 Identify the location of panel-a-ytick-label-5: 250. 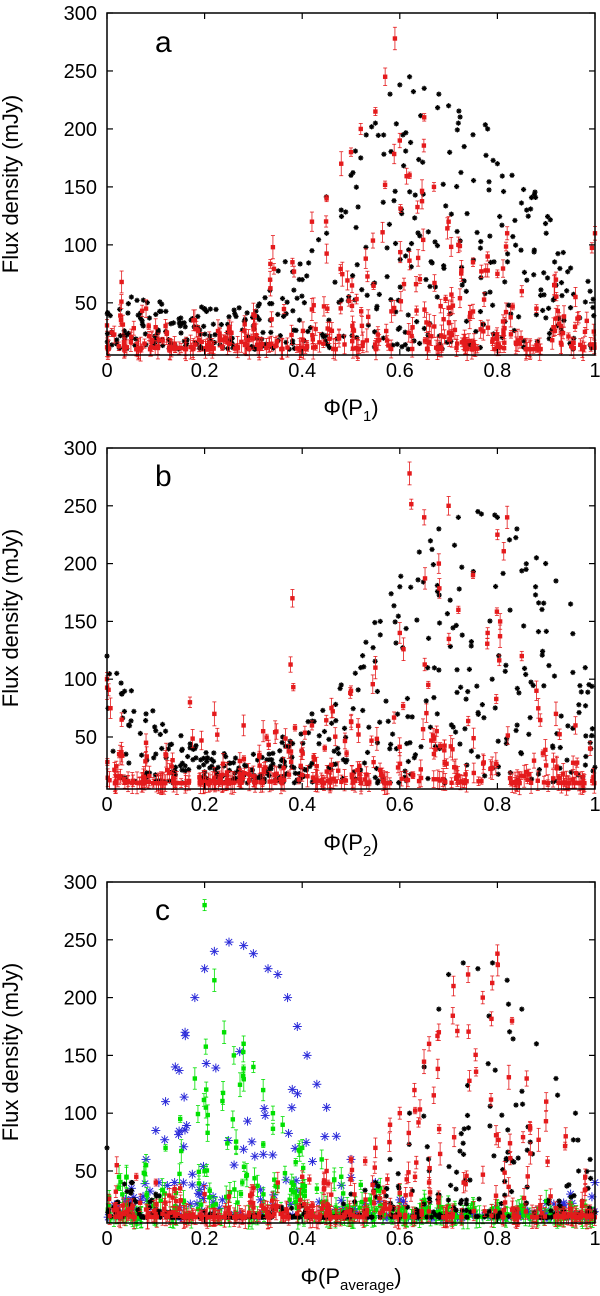
(80, 72).